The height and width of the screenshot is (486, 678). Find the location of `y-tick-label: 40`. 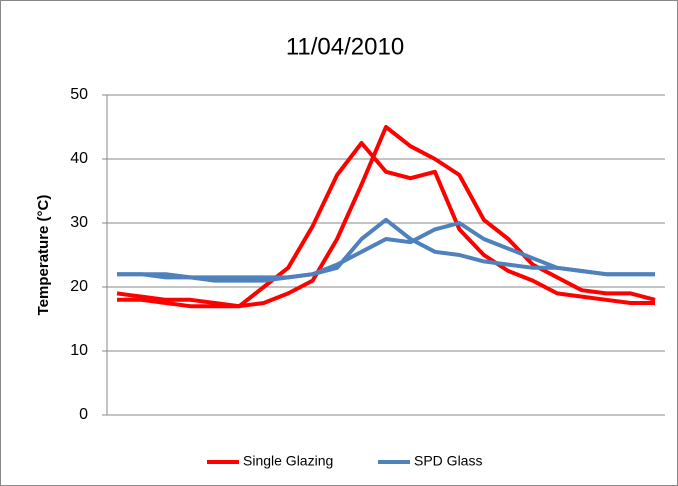

y-tick-label: 40 is located at coordinates (79, 158).